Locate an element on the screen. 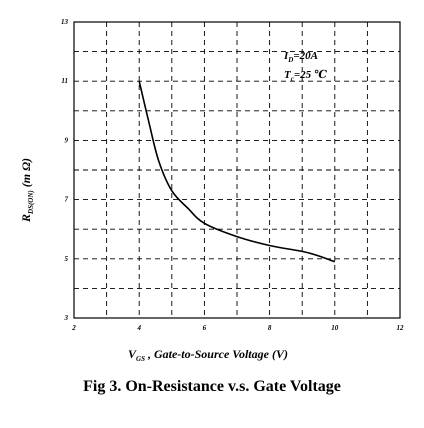  x-tick-label: 8 is located at coordinates (270, 328).